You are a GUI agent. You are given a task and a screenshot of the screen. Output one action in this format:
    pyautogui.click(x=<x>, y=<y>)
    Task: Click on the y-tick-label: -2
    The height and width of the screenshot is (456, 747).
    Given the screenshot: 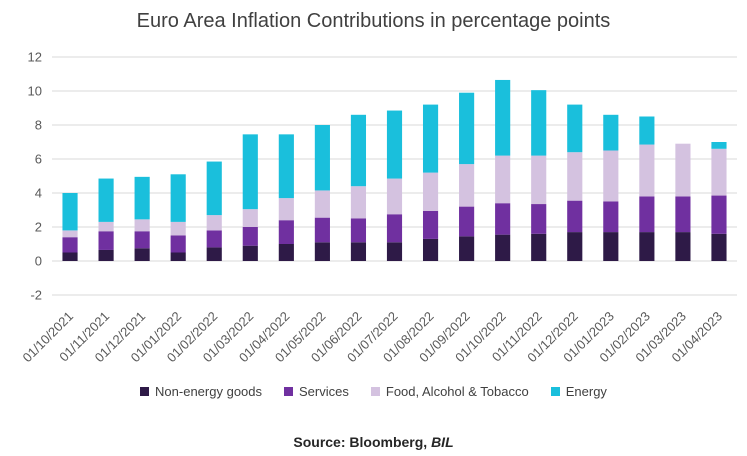 What is the action you would take?
    pyautogui.click(x=36, y=295)
    